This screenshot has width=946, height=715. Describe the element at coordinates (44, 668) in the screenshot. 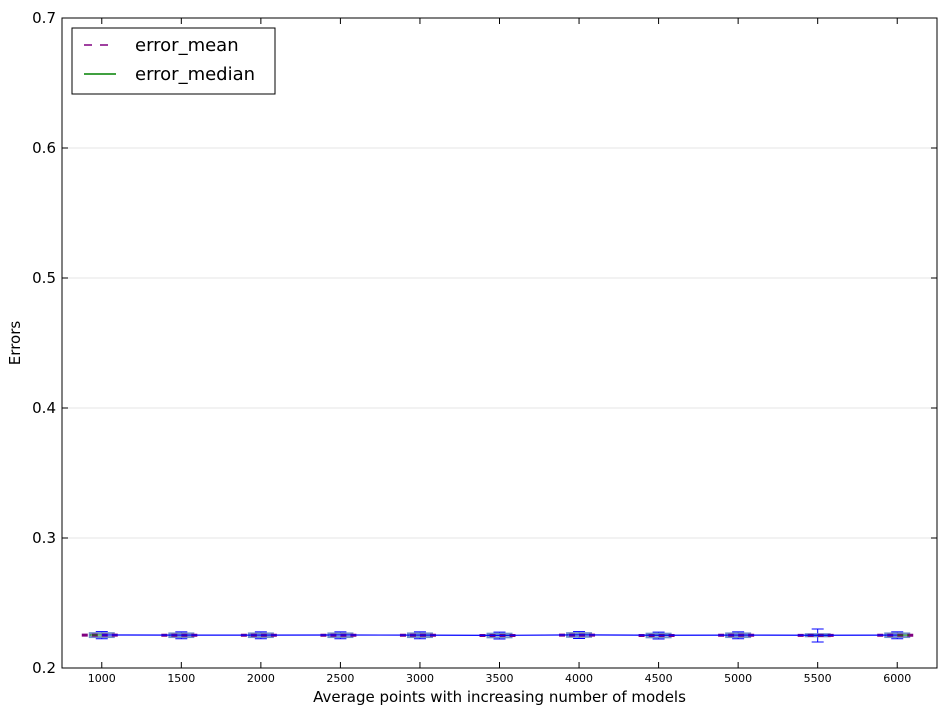

I see `y-tick-label: 0.2` at that location.